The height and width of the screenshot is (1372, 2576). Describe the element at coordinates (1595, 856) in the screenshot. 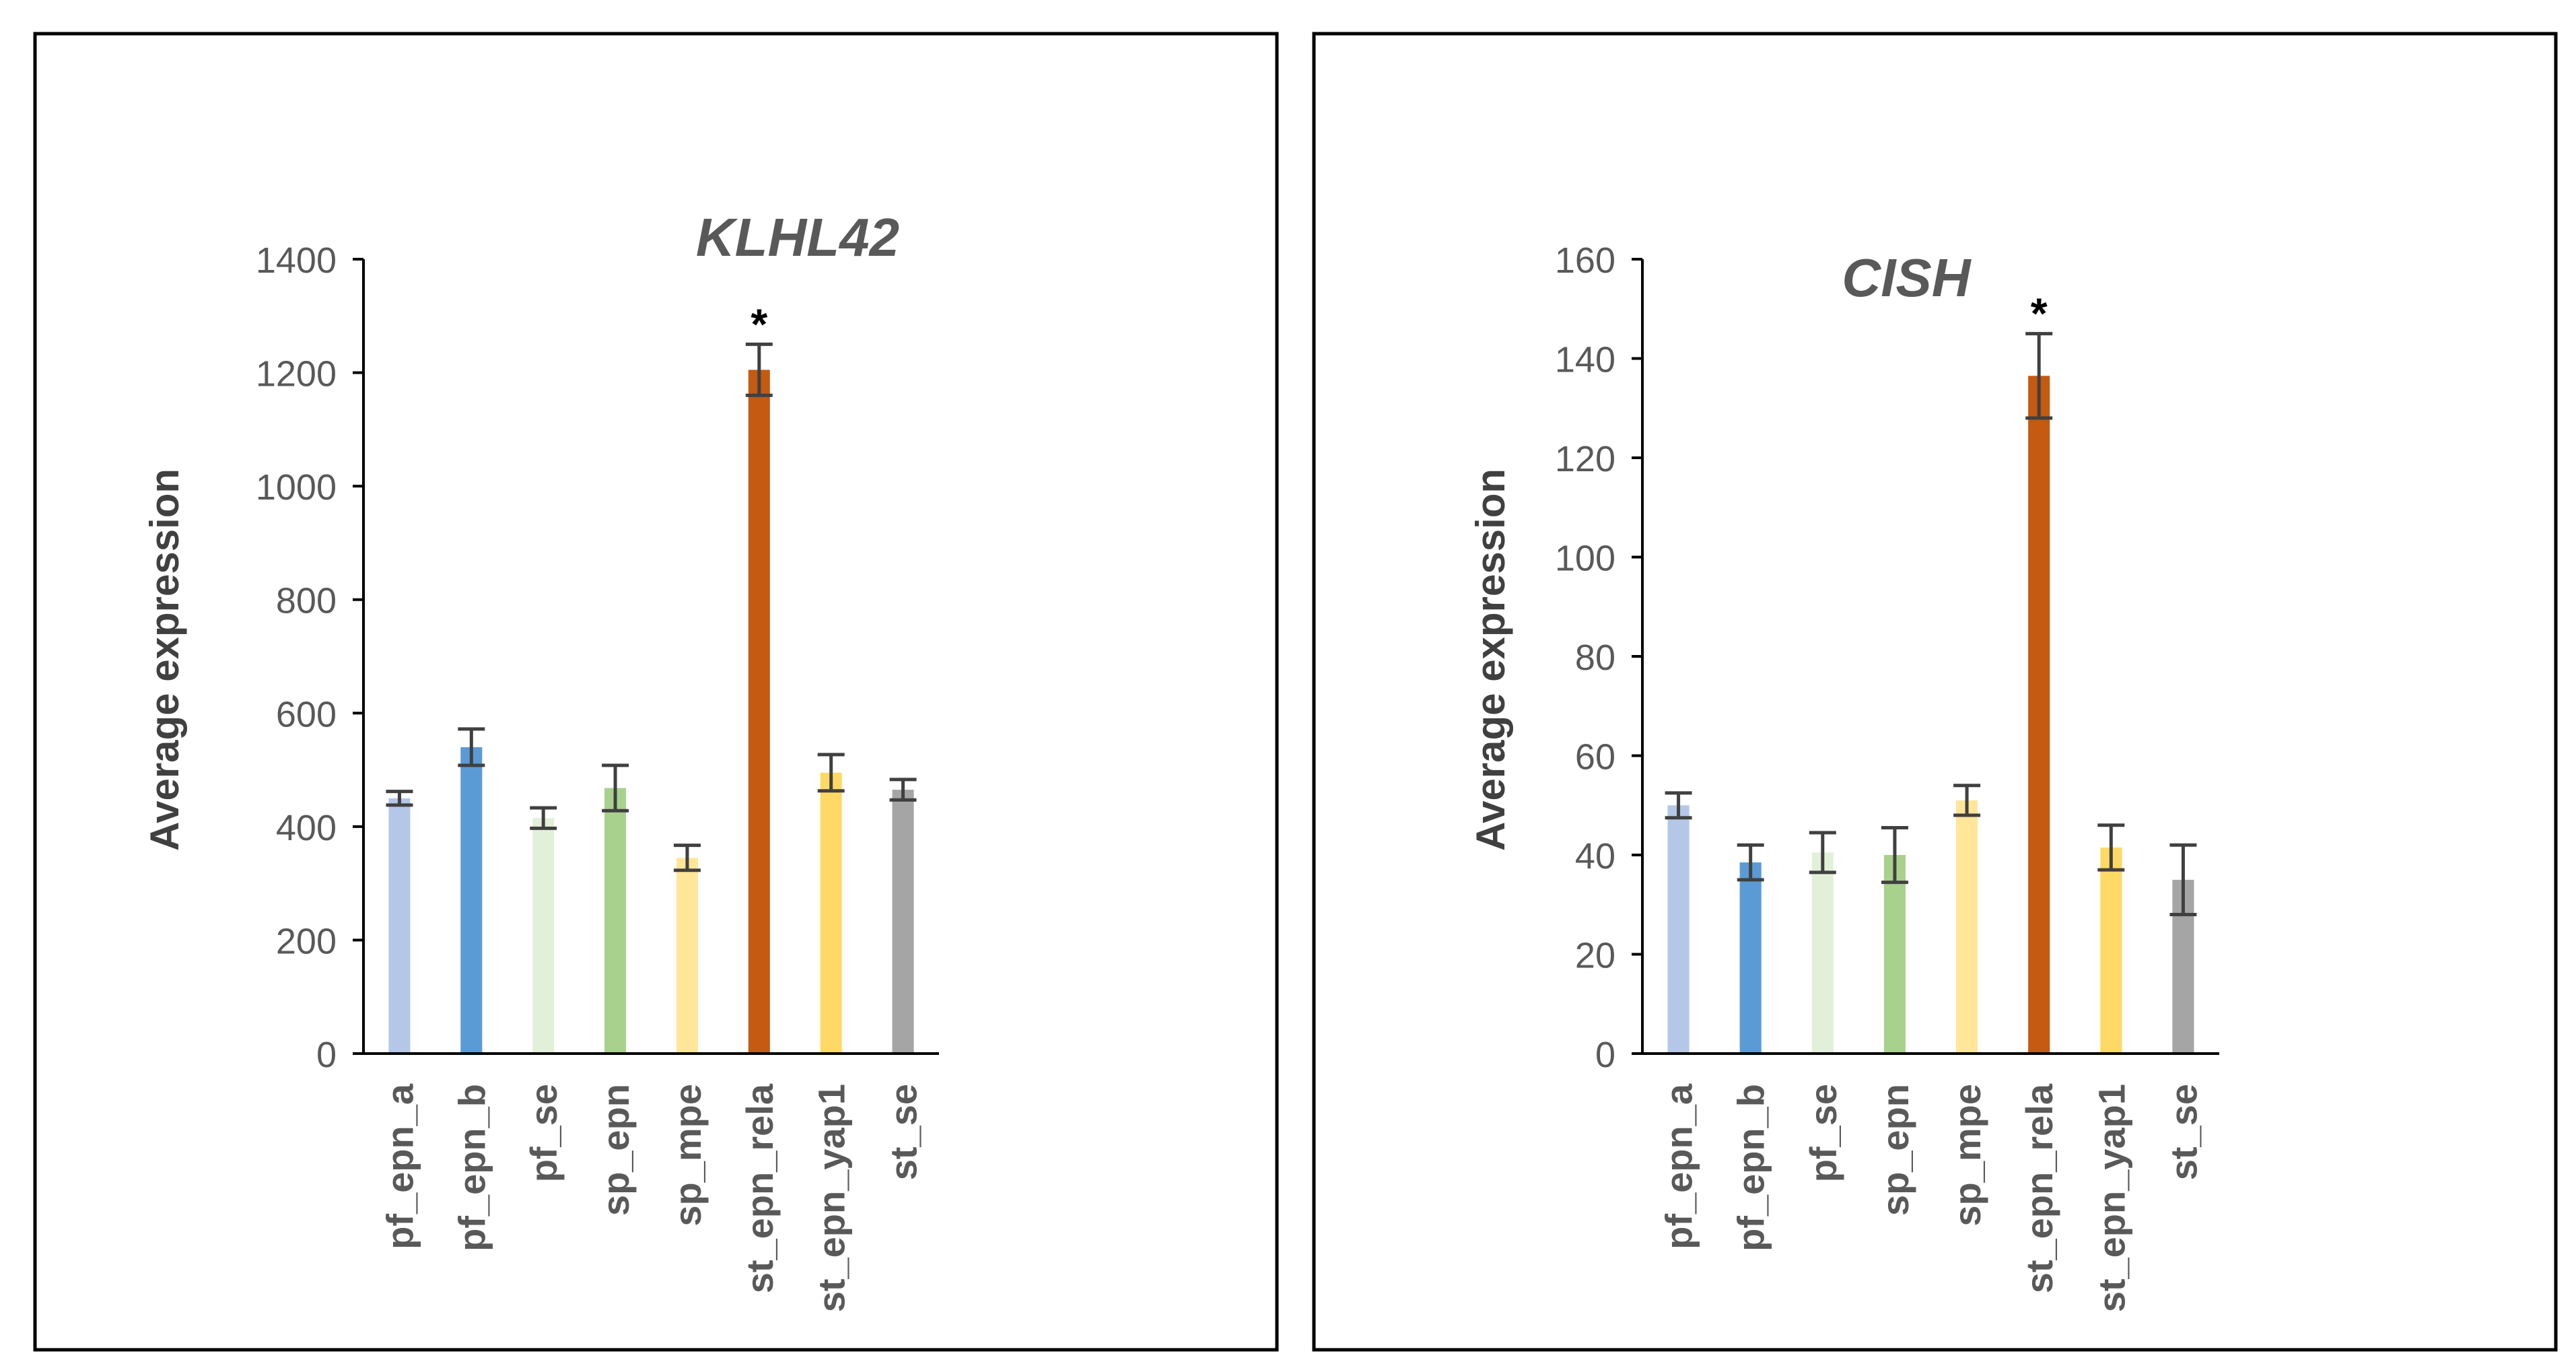

I see `y-tick-label: 40` at that location.